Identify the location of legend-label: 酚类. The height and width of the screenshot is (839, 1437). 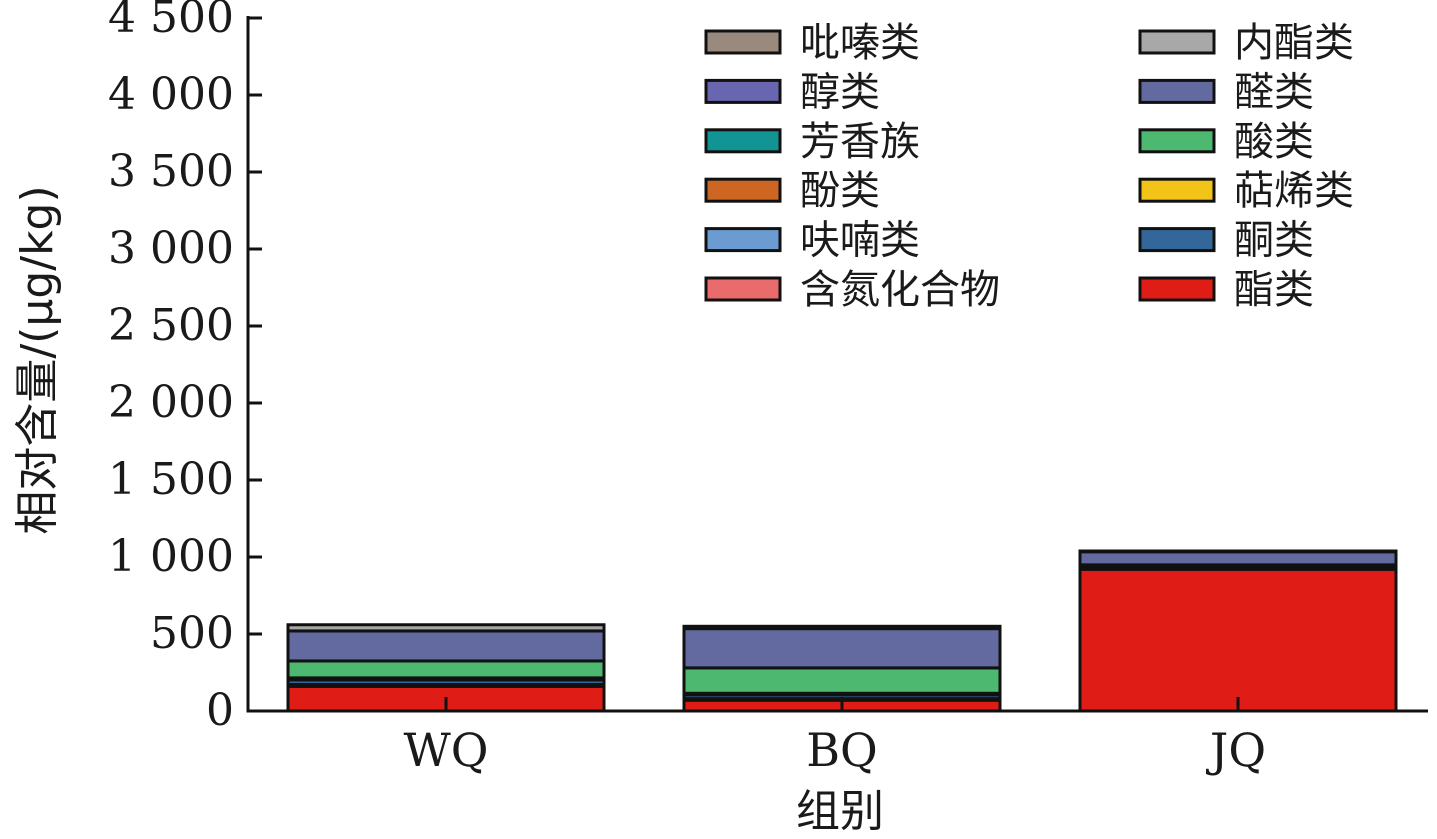
(840, 191).